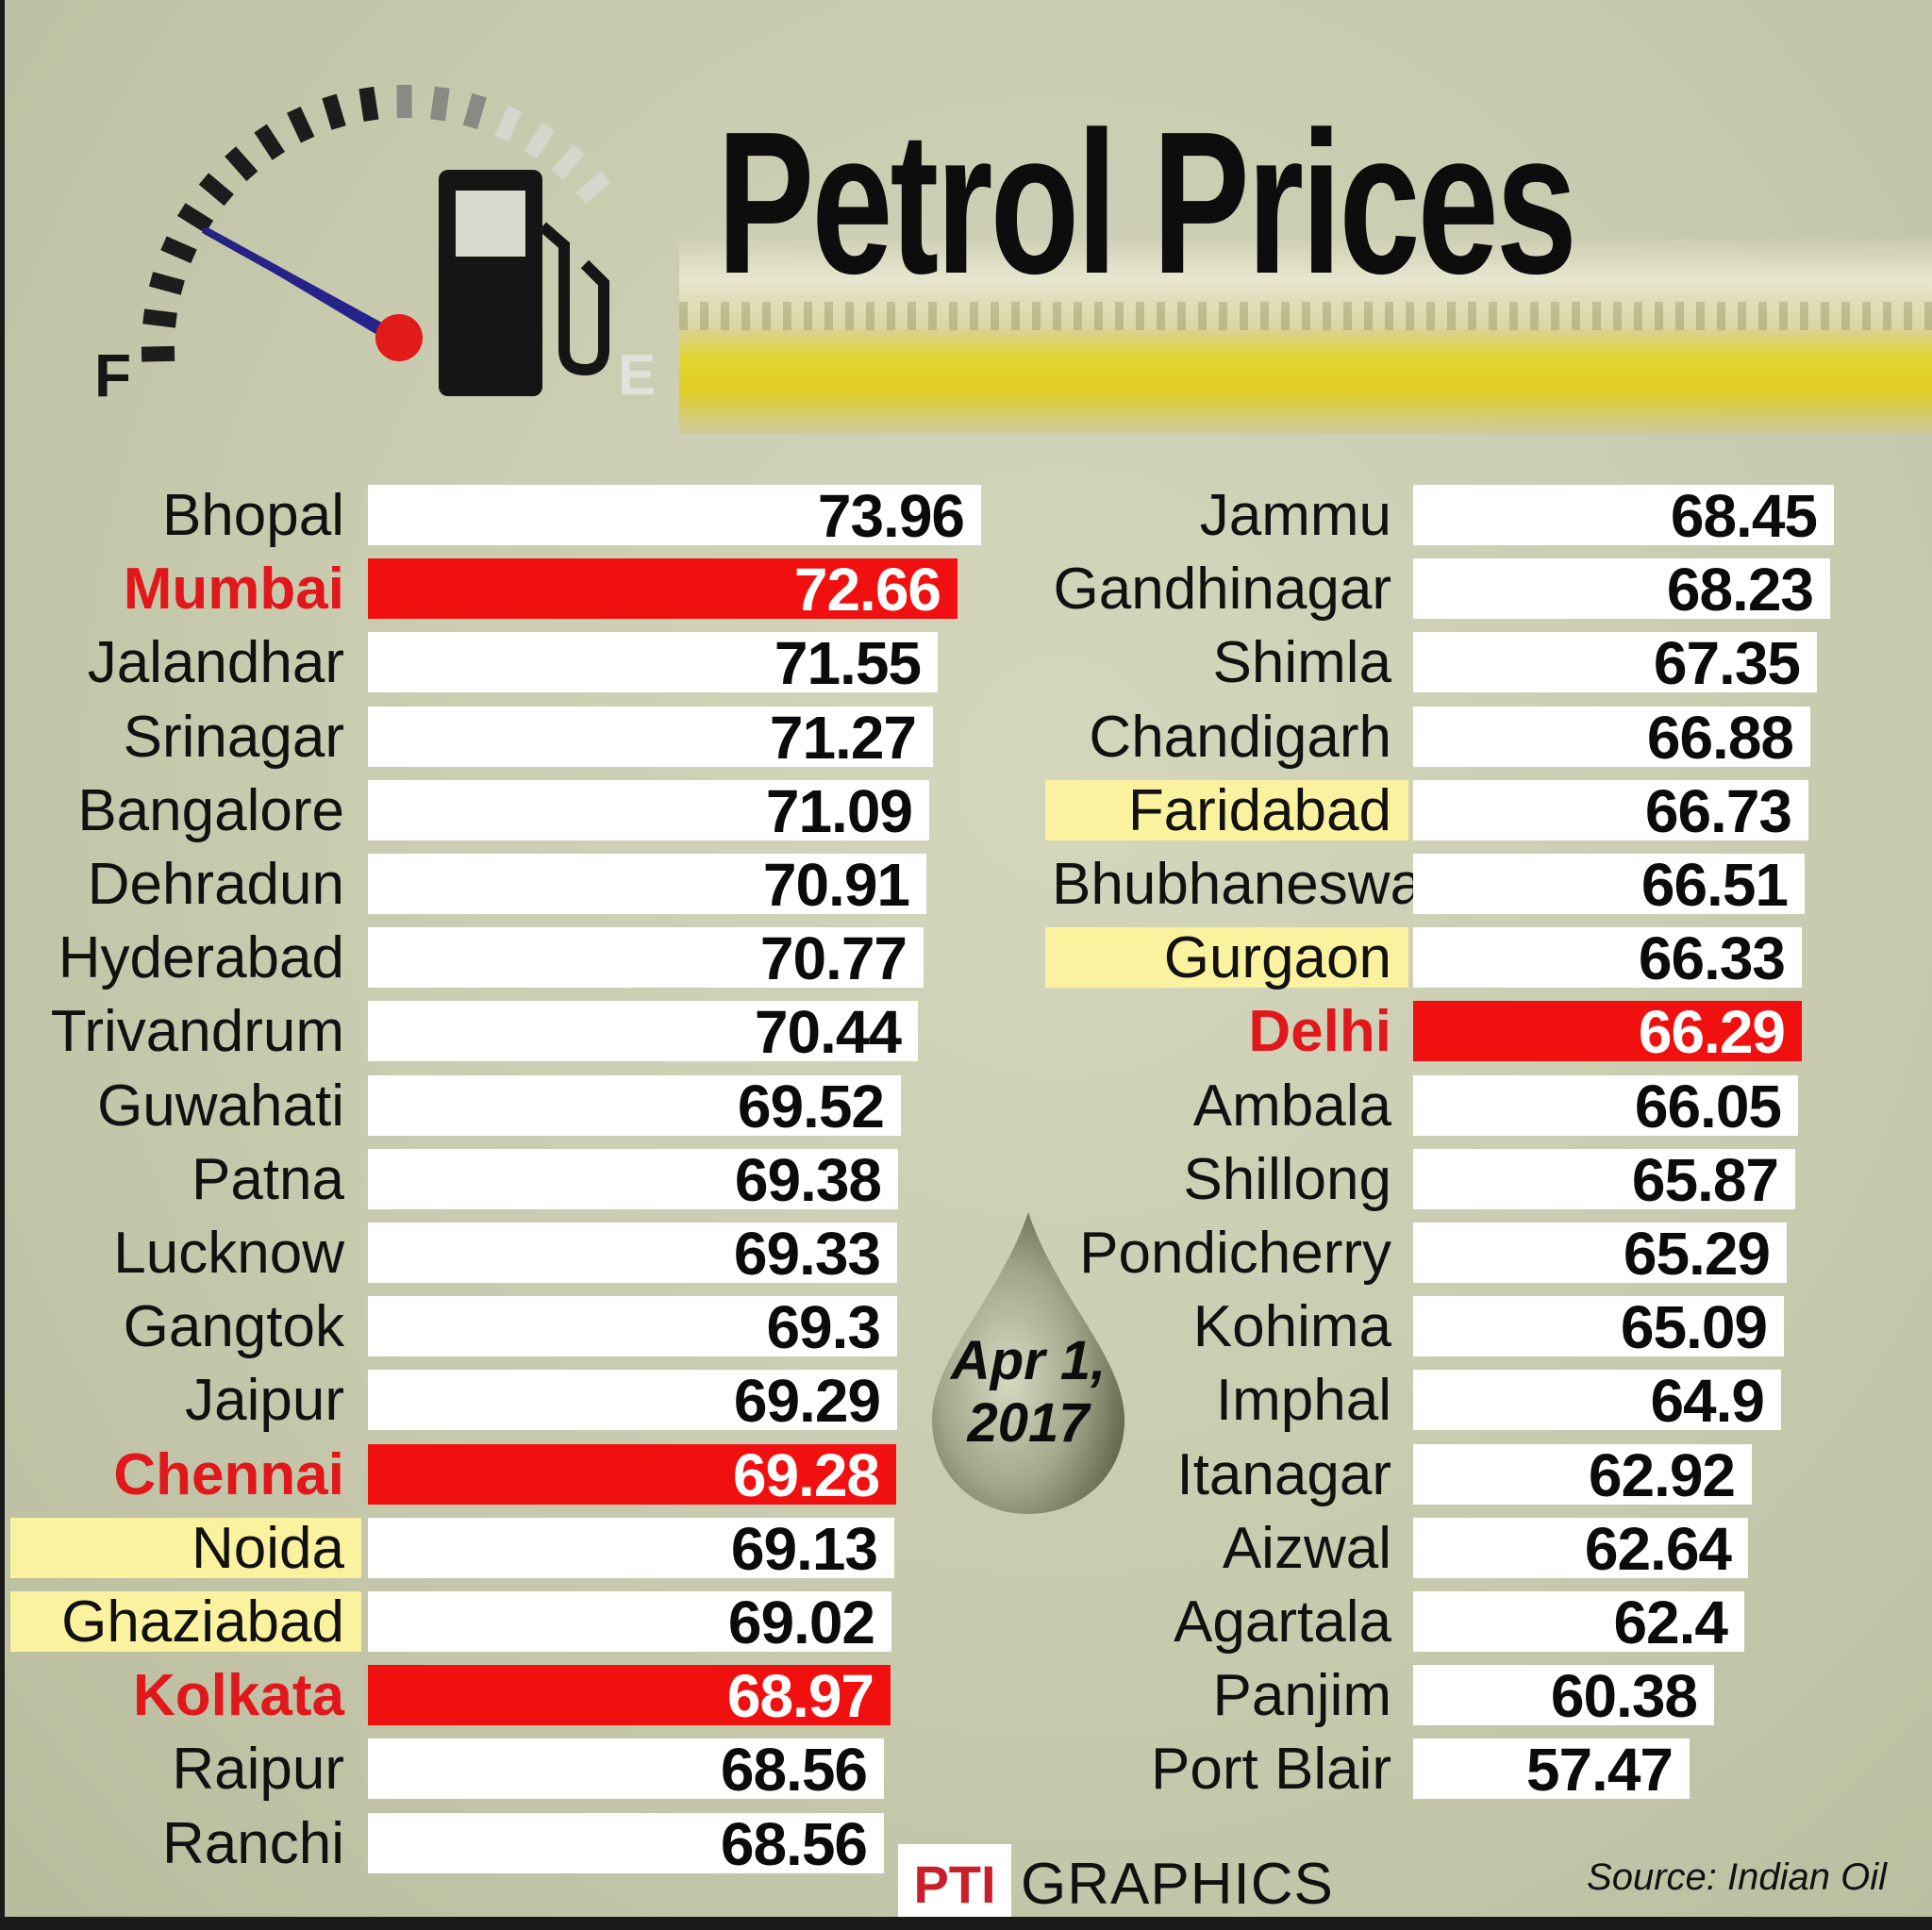  I want to click on city-label: Itanagar, so click(1283, 1474).